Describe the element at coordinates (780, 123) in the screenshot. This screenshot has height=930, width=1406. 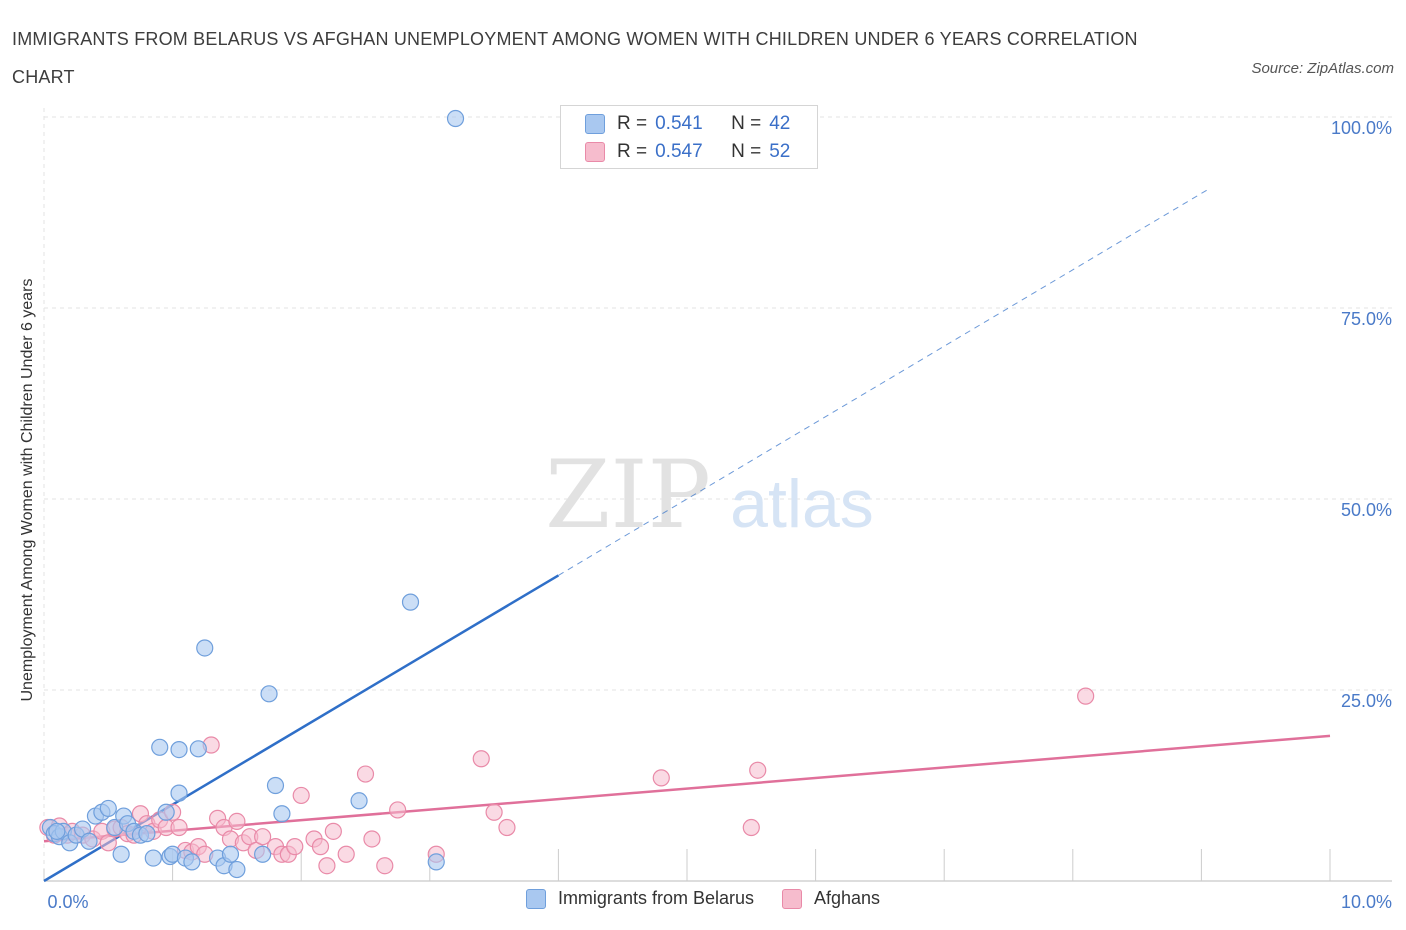
I see `legend-n-value-belarus: 42` at that location.